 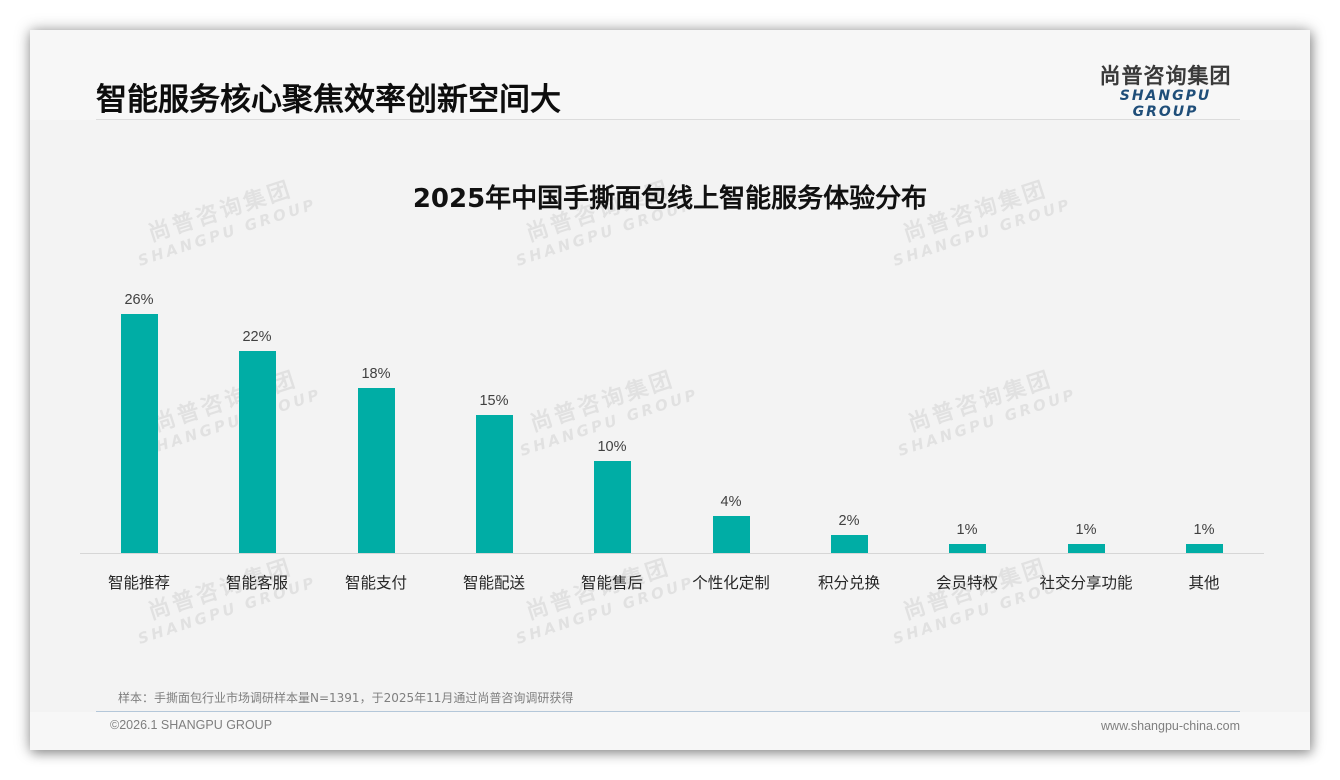 I want to click on header-band, so click(x=670, y=75).